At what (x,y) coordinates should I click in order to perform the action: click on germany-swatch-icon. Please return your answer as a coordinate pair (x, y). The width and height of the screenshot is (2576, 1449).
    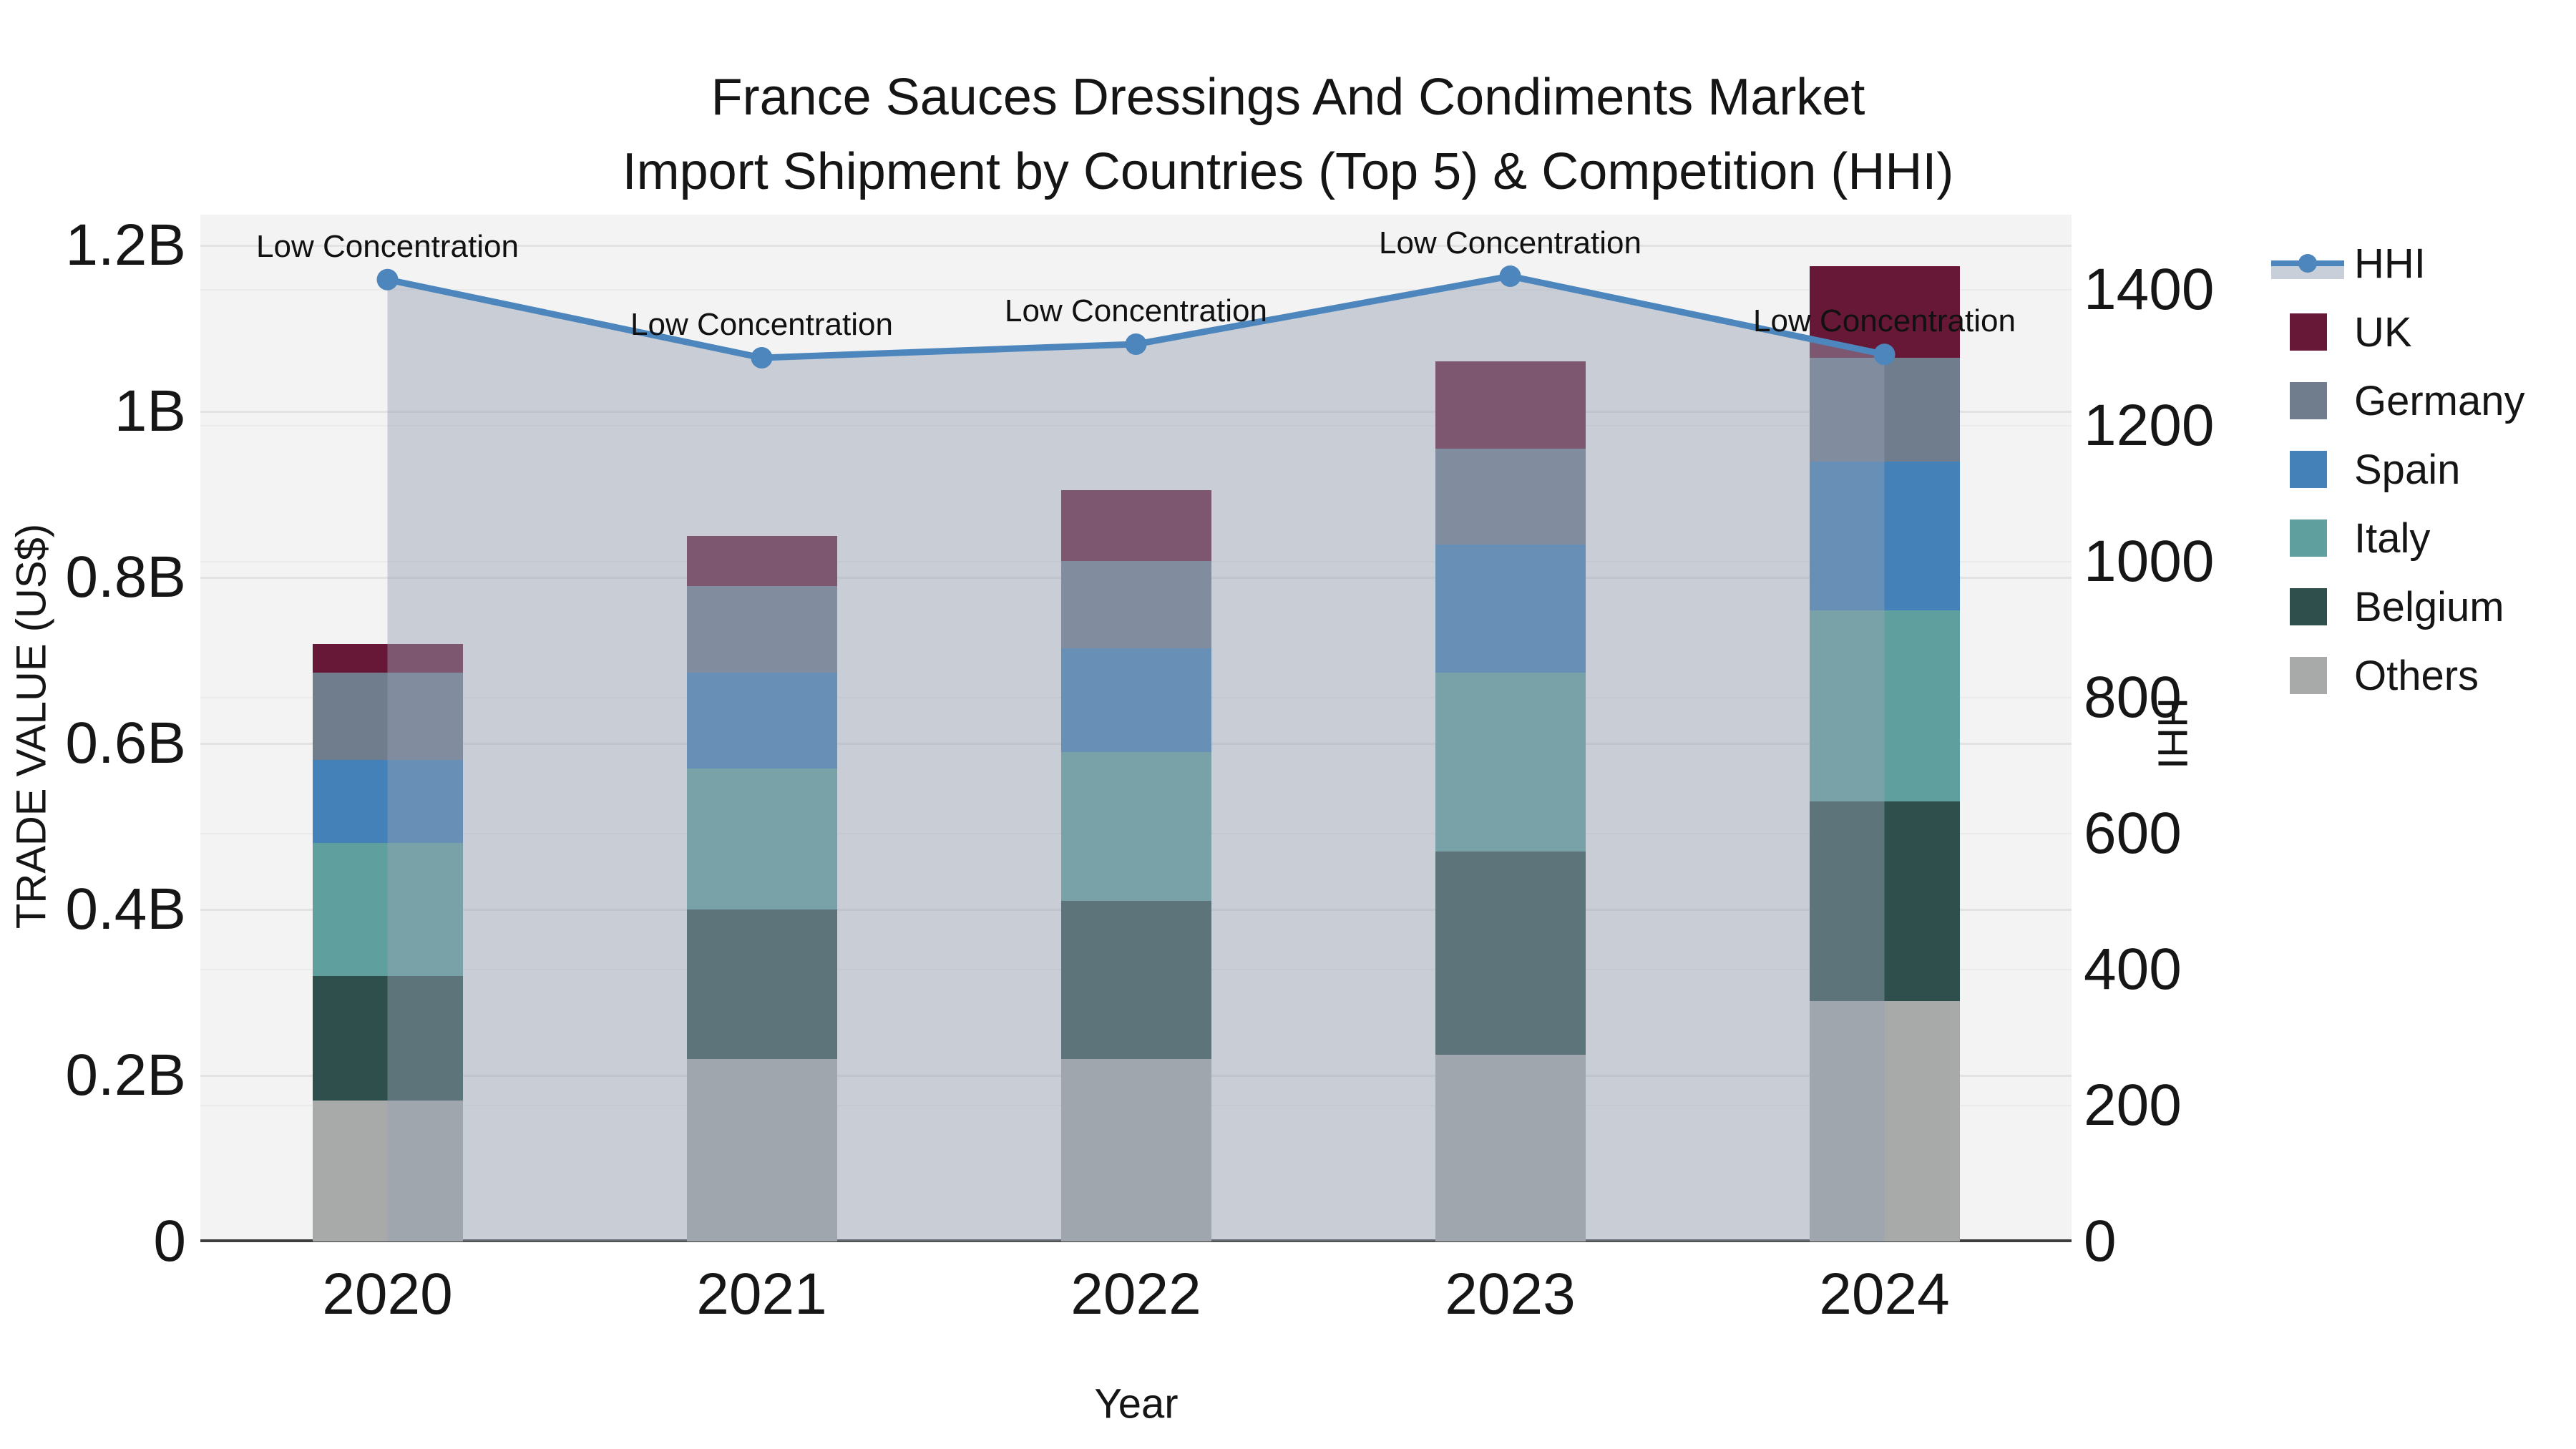
    Looking at the image, I should click on (2304, 400).